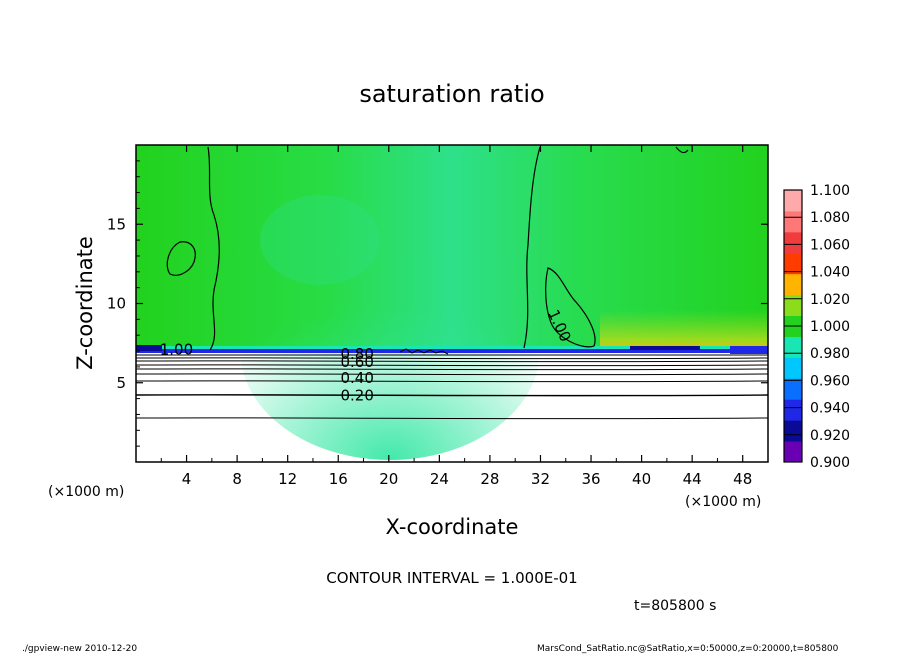  I want to click on contour-label: 1.00, so click(176, 349).